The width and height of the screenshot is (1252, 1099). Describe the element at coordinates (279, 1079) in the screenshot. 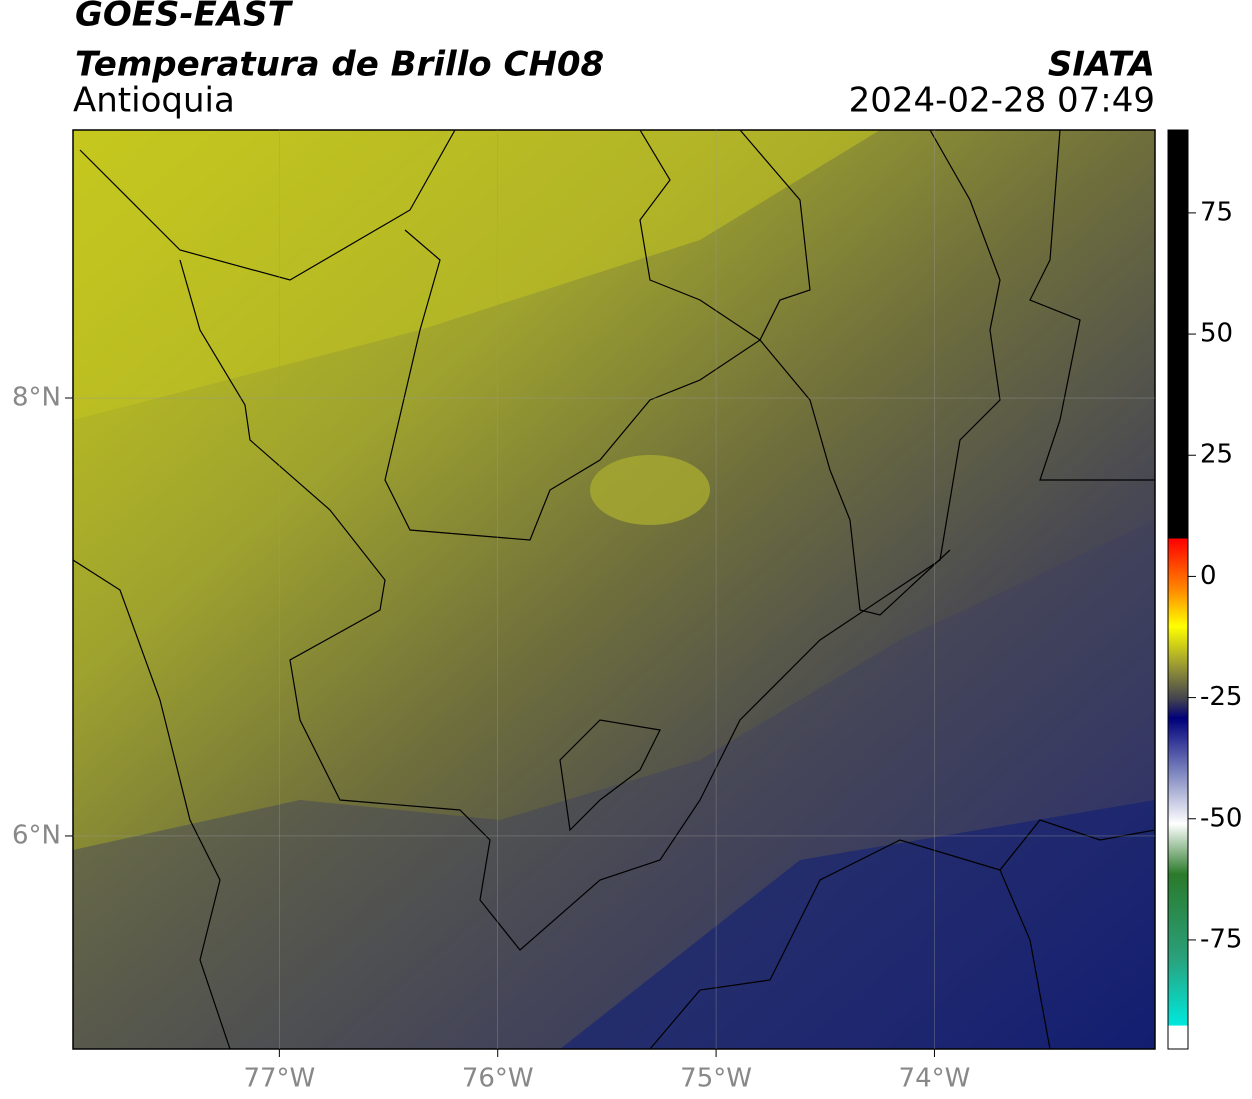

I see `lon-tick-label: 77°W` at that location.